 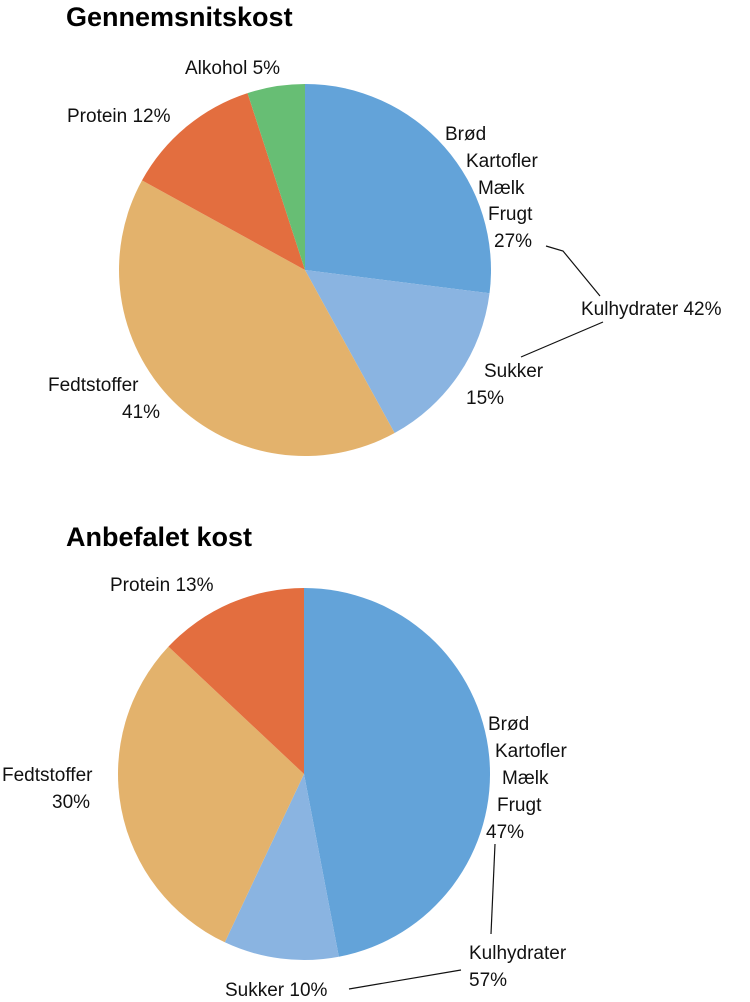 What do you see at coordinates (179, 17) in the screenshot?
I see `chart-title-gennemsnitskost: Gennemsnitskost` at bounding box center [179, 17].